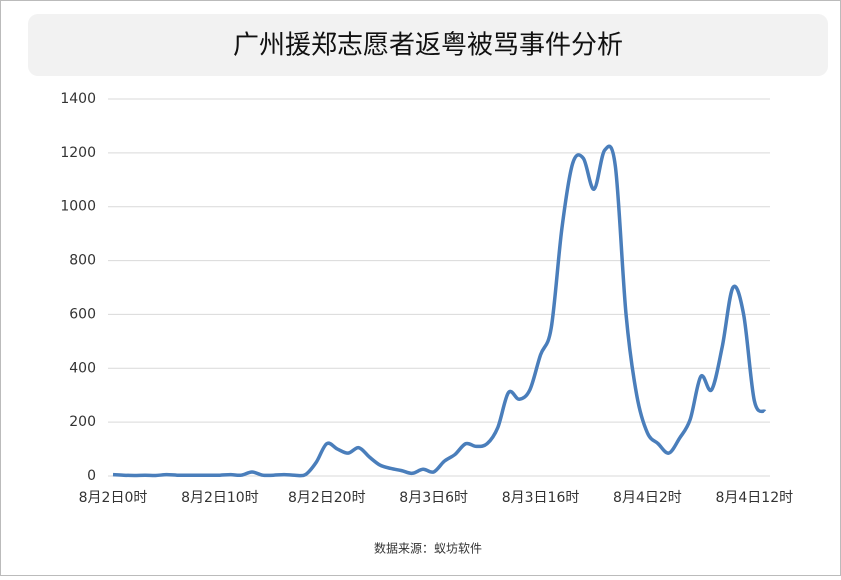  I want to click on source-note: 数据来源：蚁坊软件, so click(428, 548).